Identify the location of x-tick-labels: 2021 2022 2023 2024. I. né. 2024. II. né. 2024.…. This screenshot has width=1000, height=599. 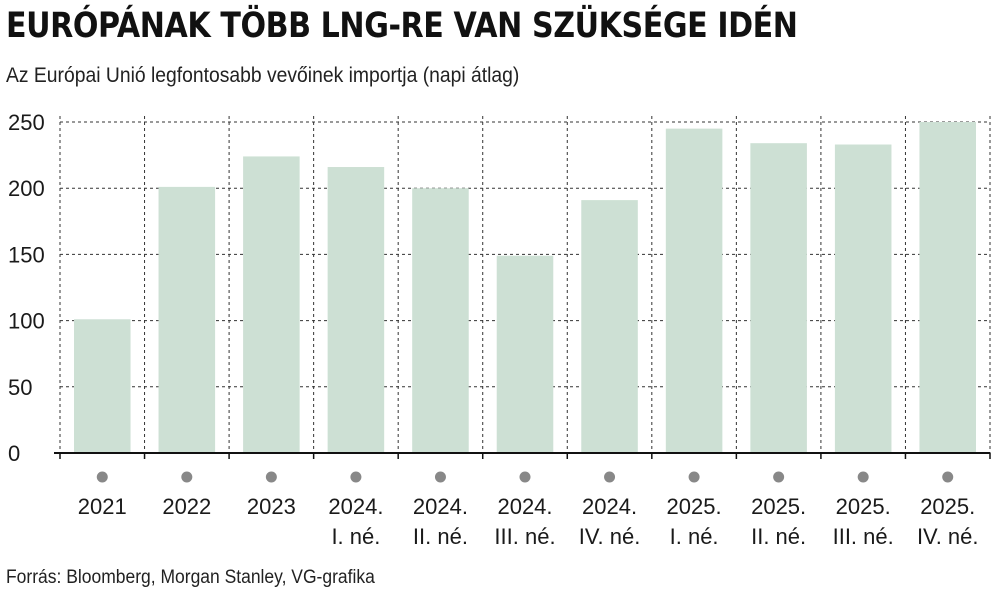
(528, 521).